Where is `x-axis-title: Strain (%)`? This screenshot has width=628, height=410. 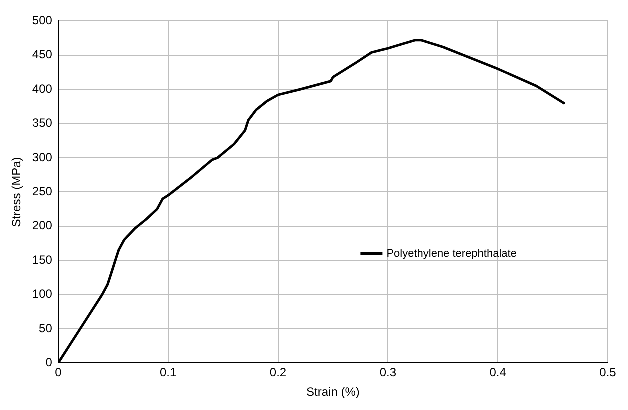
x-axis-title: Strain (%) is located at coordinates (333, 392).